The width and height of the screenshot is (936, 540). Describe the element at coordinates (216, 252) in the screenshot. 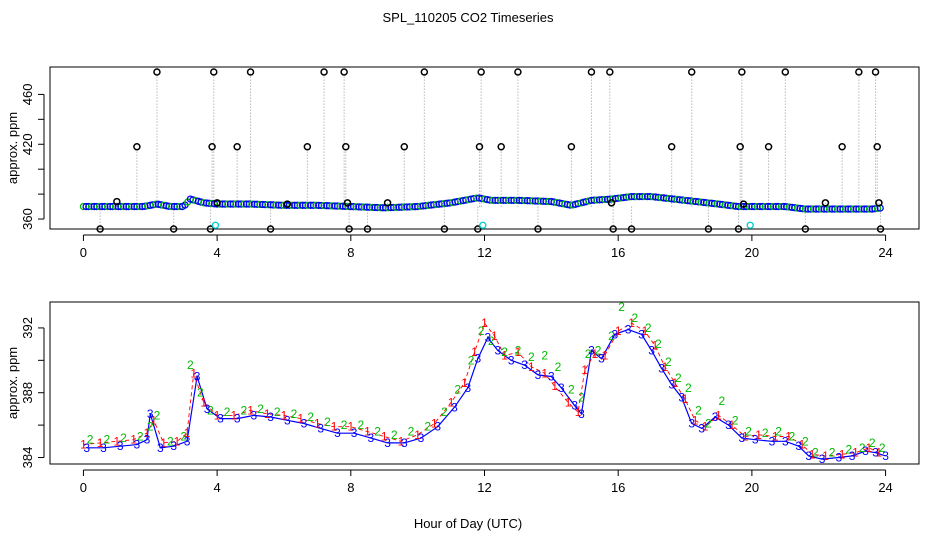

I see `top-x-tick-label: 4` at that location.